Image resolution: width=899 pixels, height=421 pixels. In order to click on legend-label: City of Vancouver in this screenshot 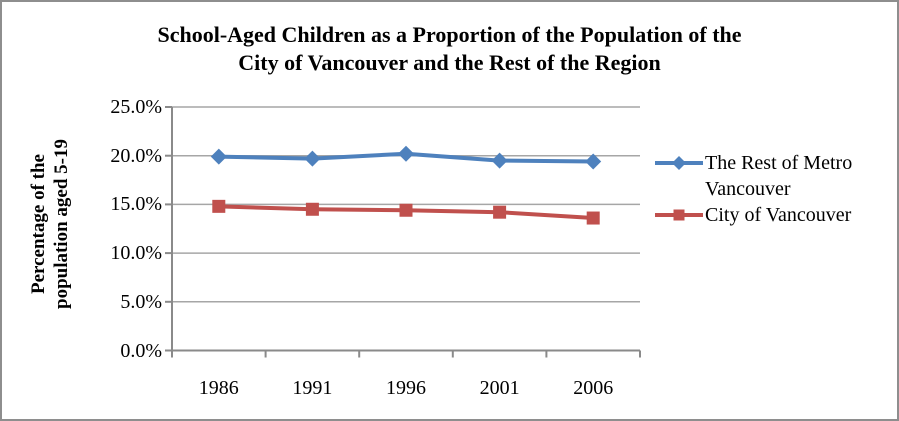, I will do `click(778, 215)`.